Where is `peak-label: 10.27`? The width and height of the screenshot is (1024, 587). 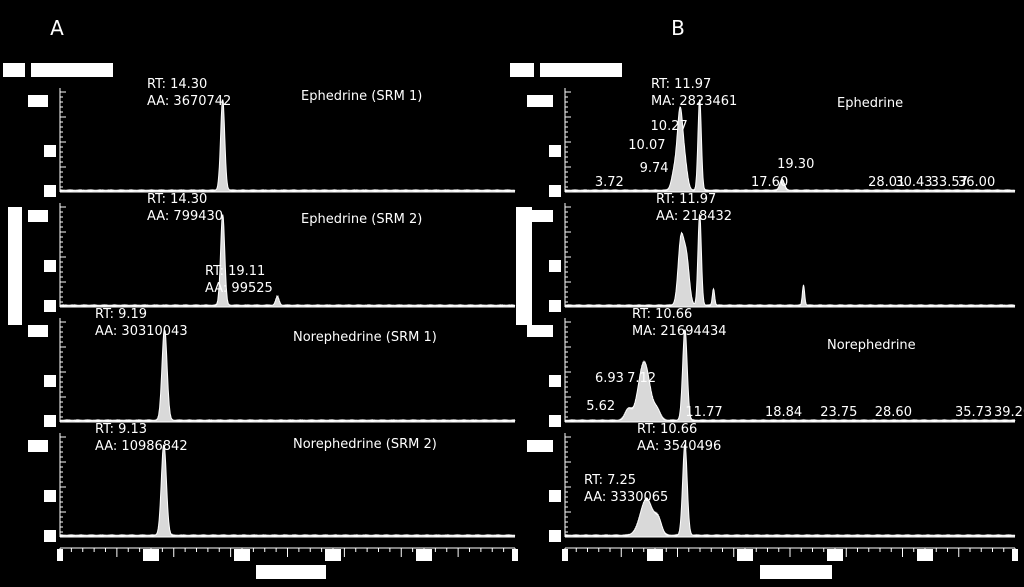
peak-label: 10.27 is located at coordinates (669, 126).